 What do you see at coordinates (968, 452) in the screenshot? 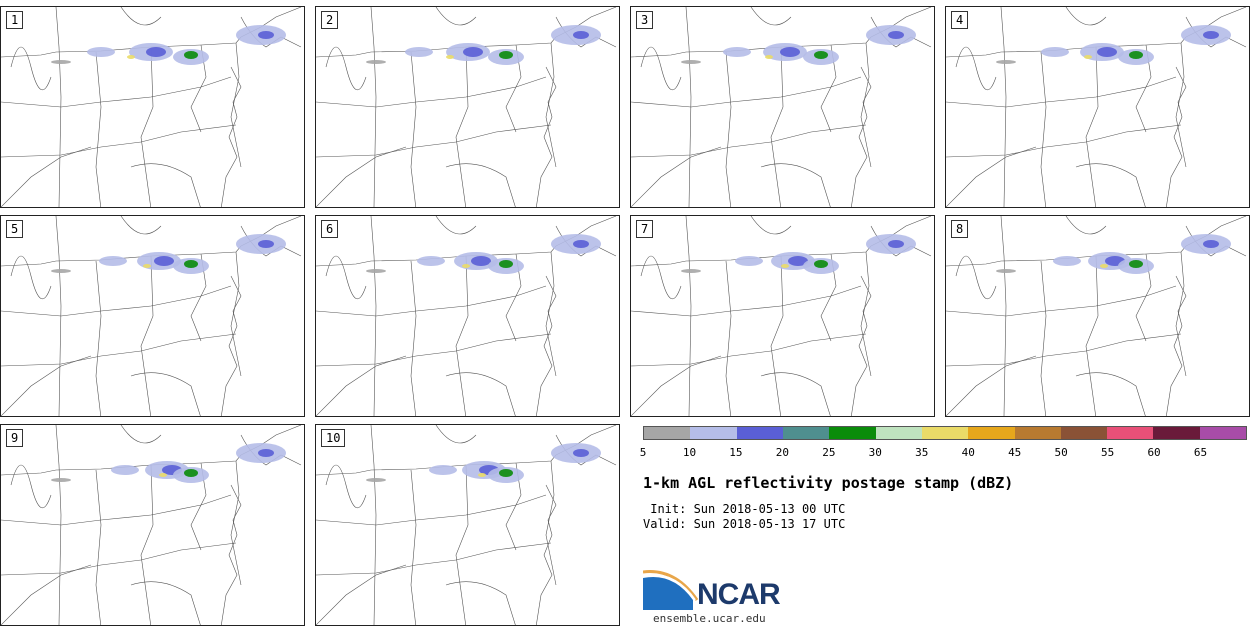
I see `colorbar-tick-label: 40` at bounding box center [968, 452].